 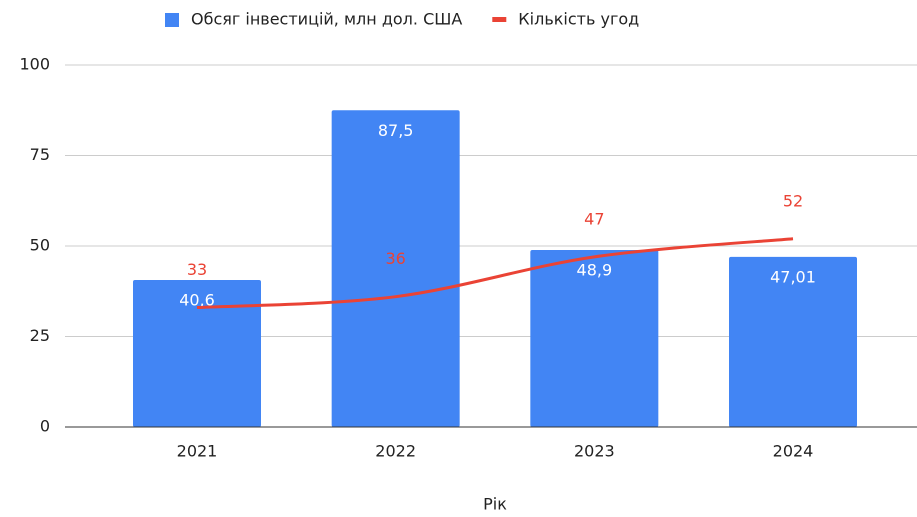 I want to click on y-tick-label: 100, so click(x=34, y=64).